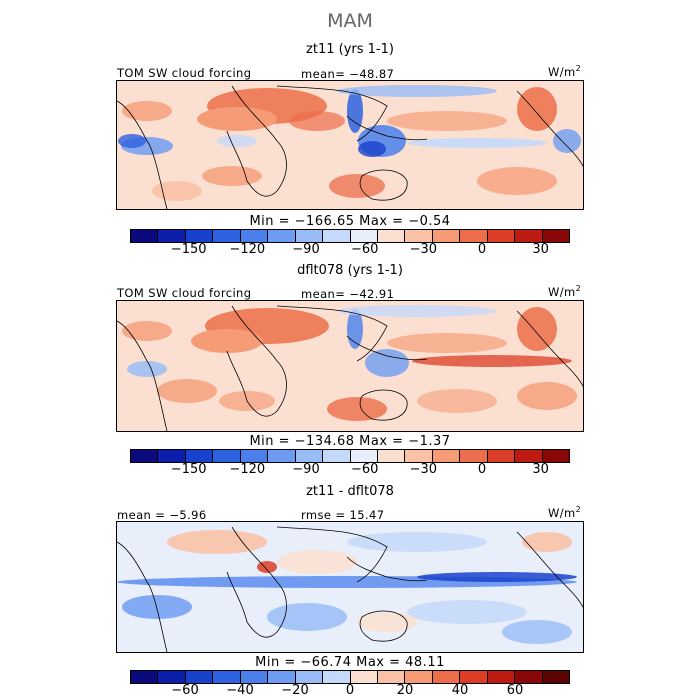 The width and height of the screenshot is (700, 700). I want to click on panel-1-field, so click(350, 147).